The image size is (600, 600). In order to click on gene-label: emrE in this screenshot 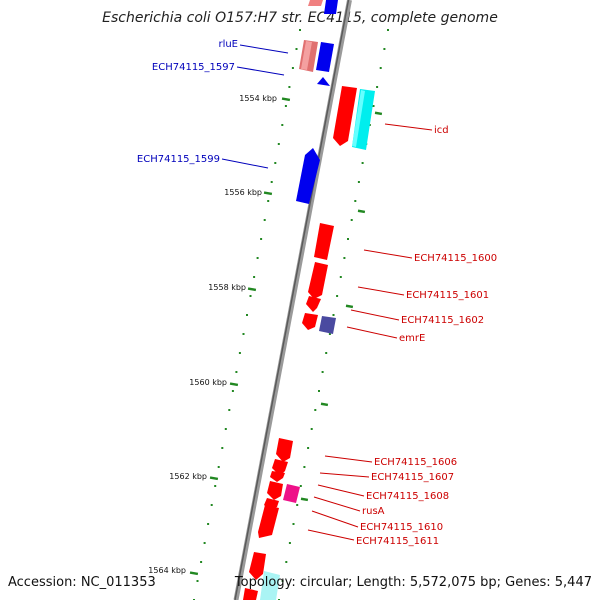, I will do `click(412, 338)`.